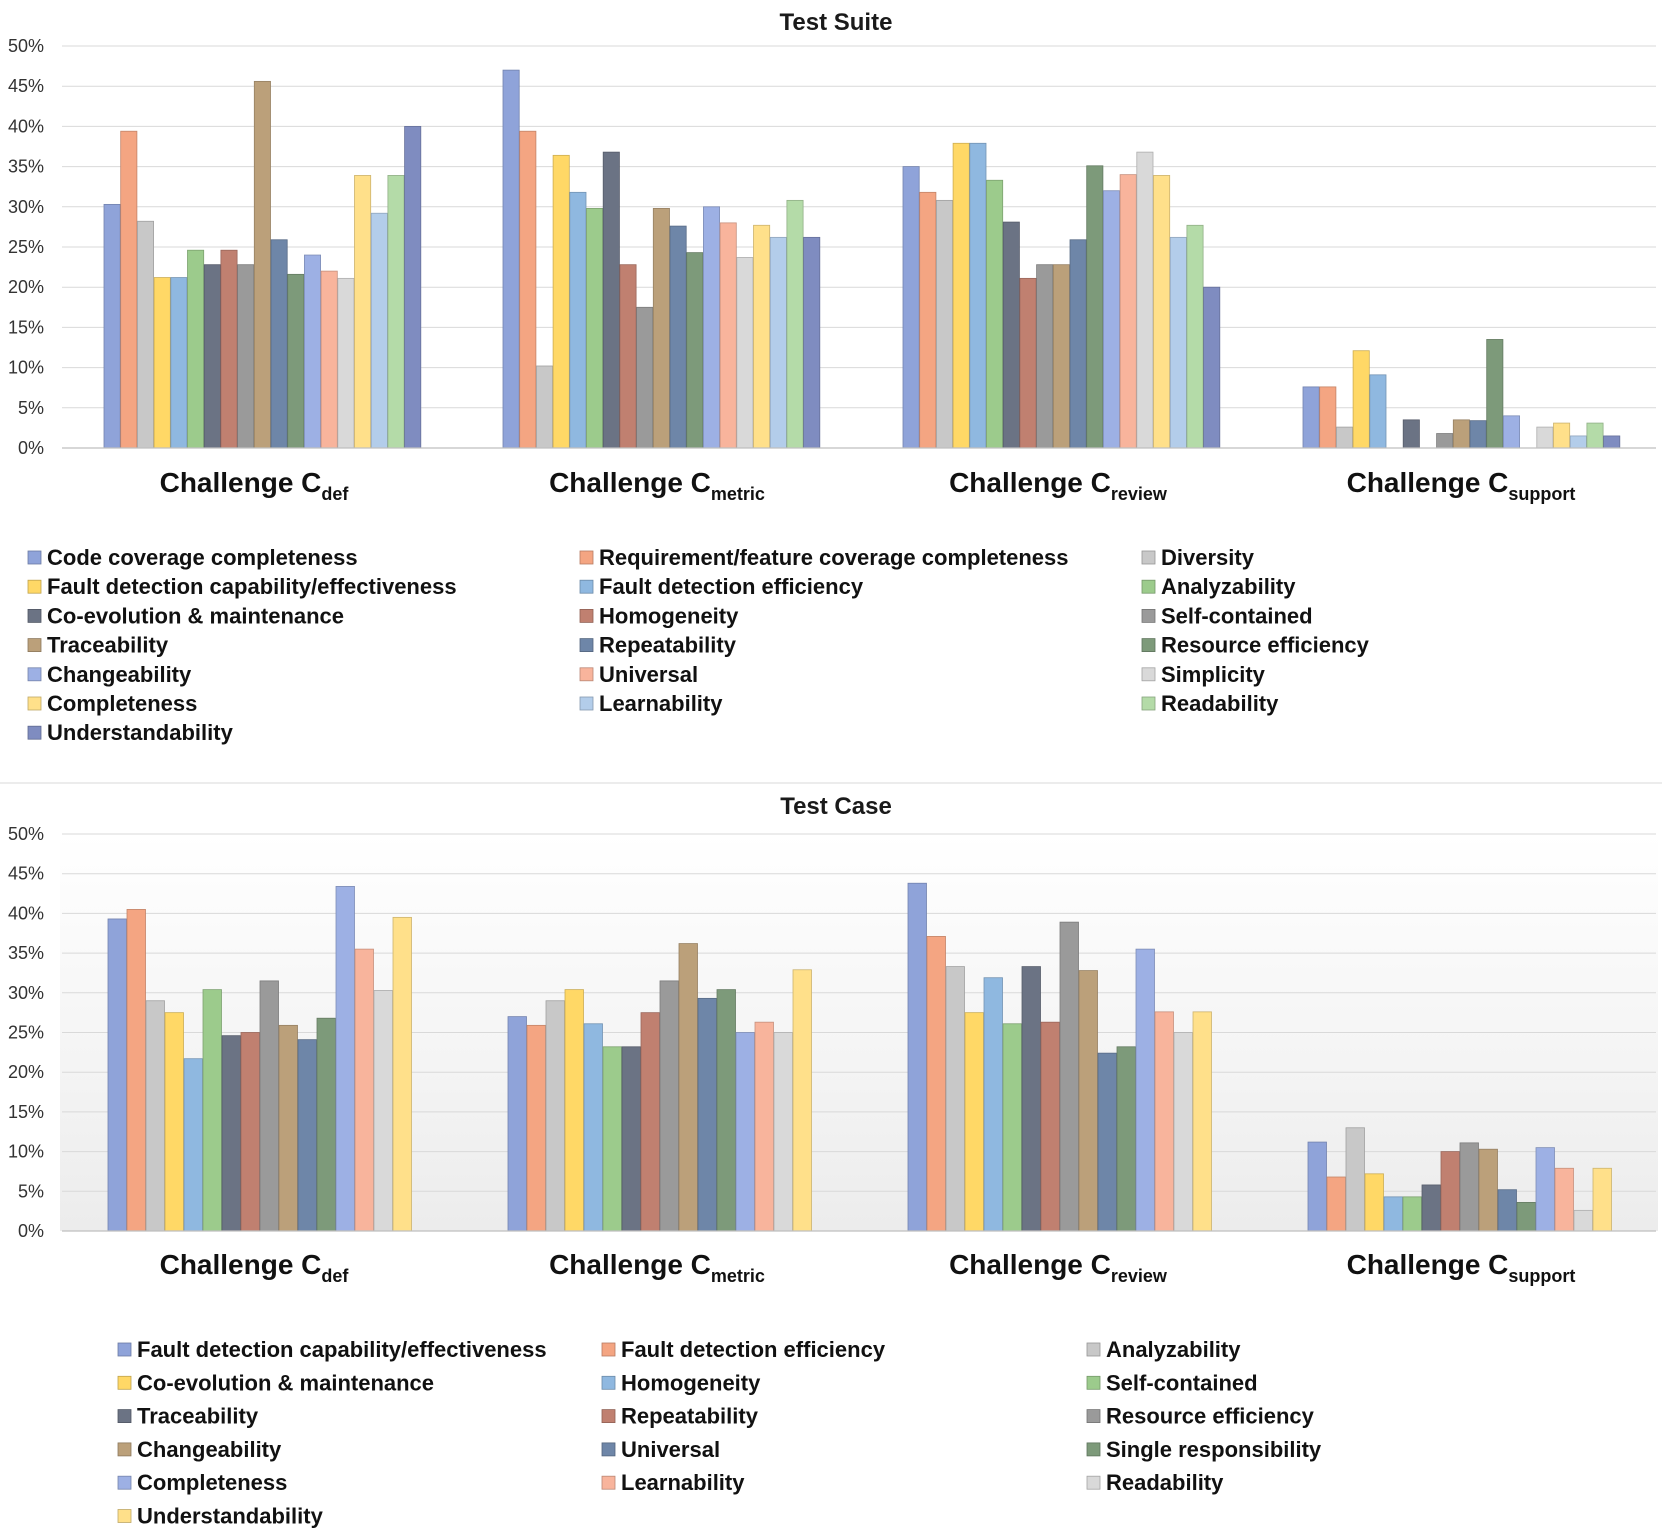 This screenshot has height=1535, width=1662. Describe the element at coordinates (1182, 1382) in the screenshot. I see `legend-label: Self-contained` at that location.